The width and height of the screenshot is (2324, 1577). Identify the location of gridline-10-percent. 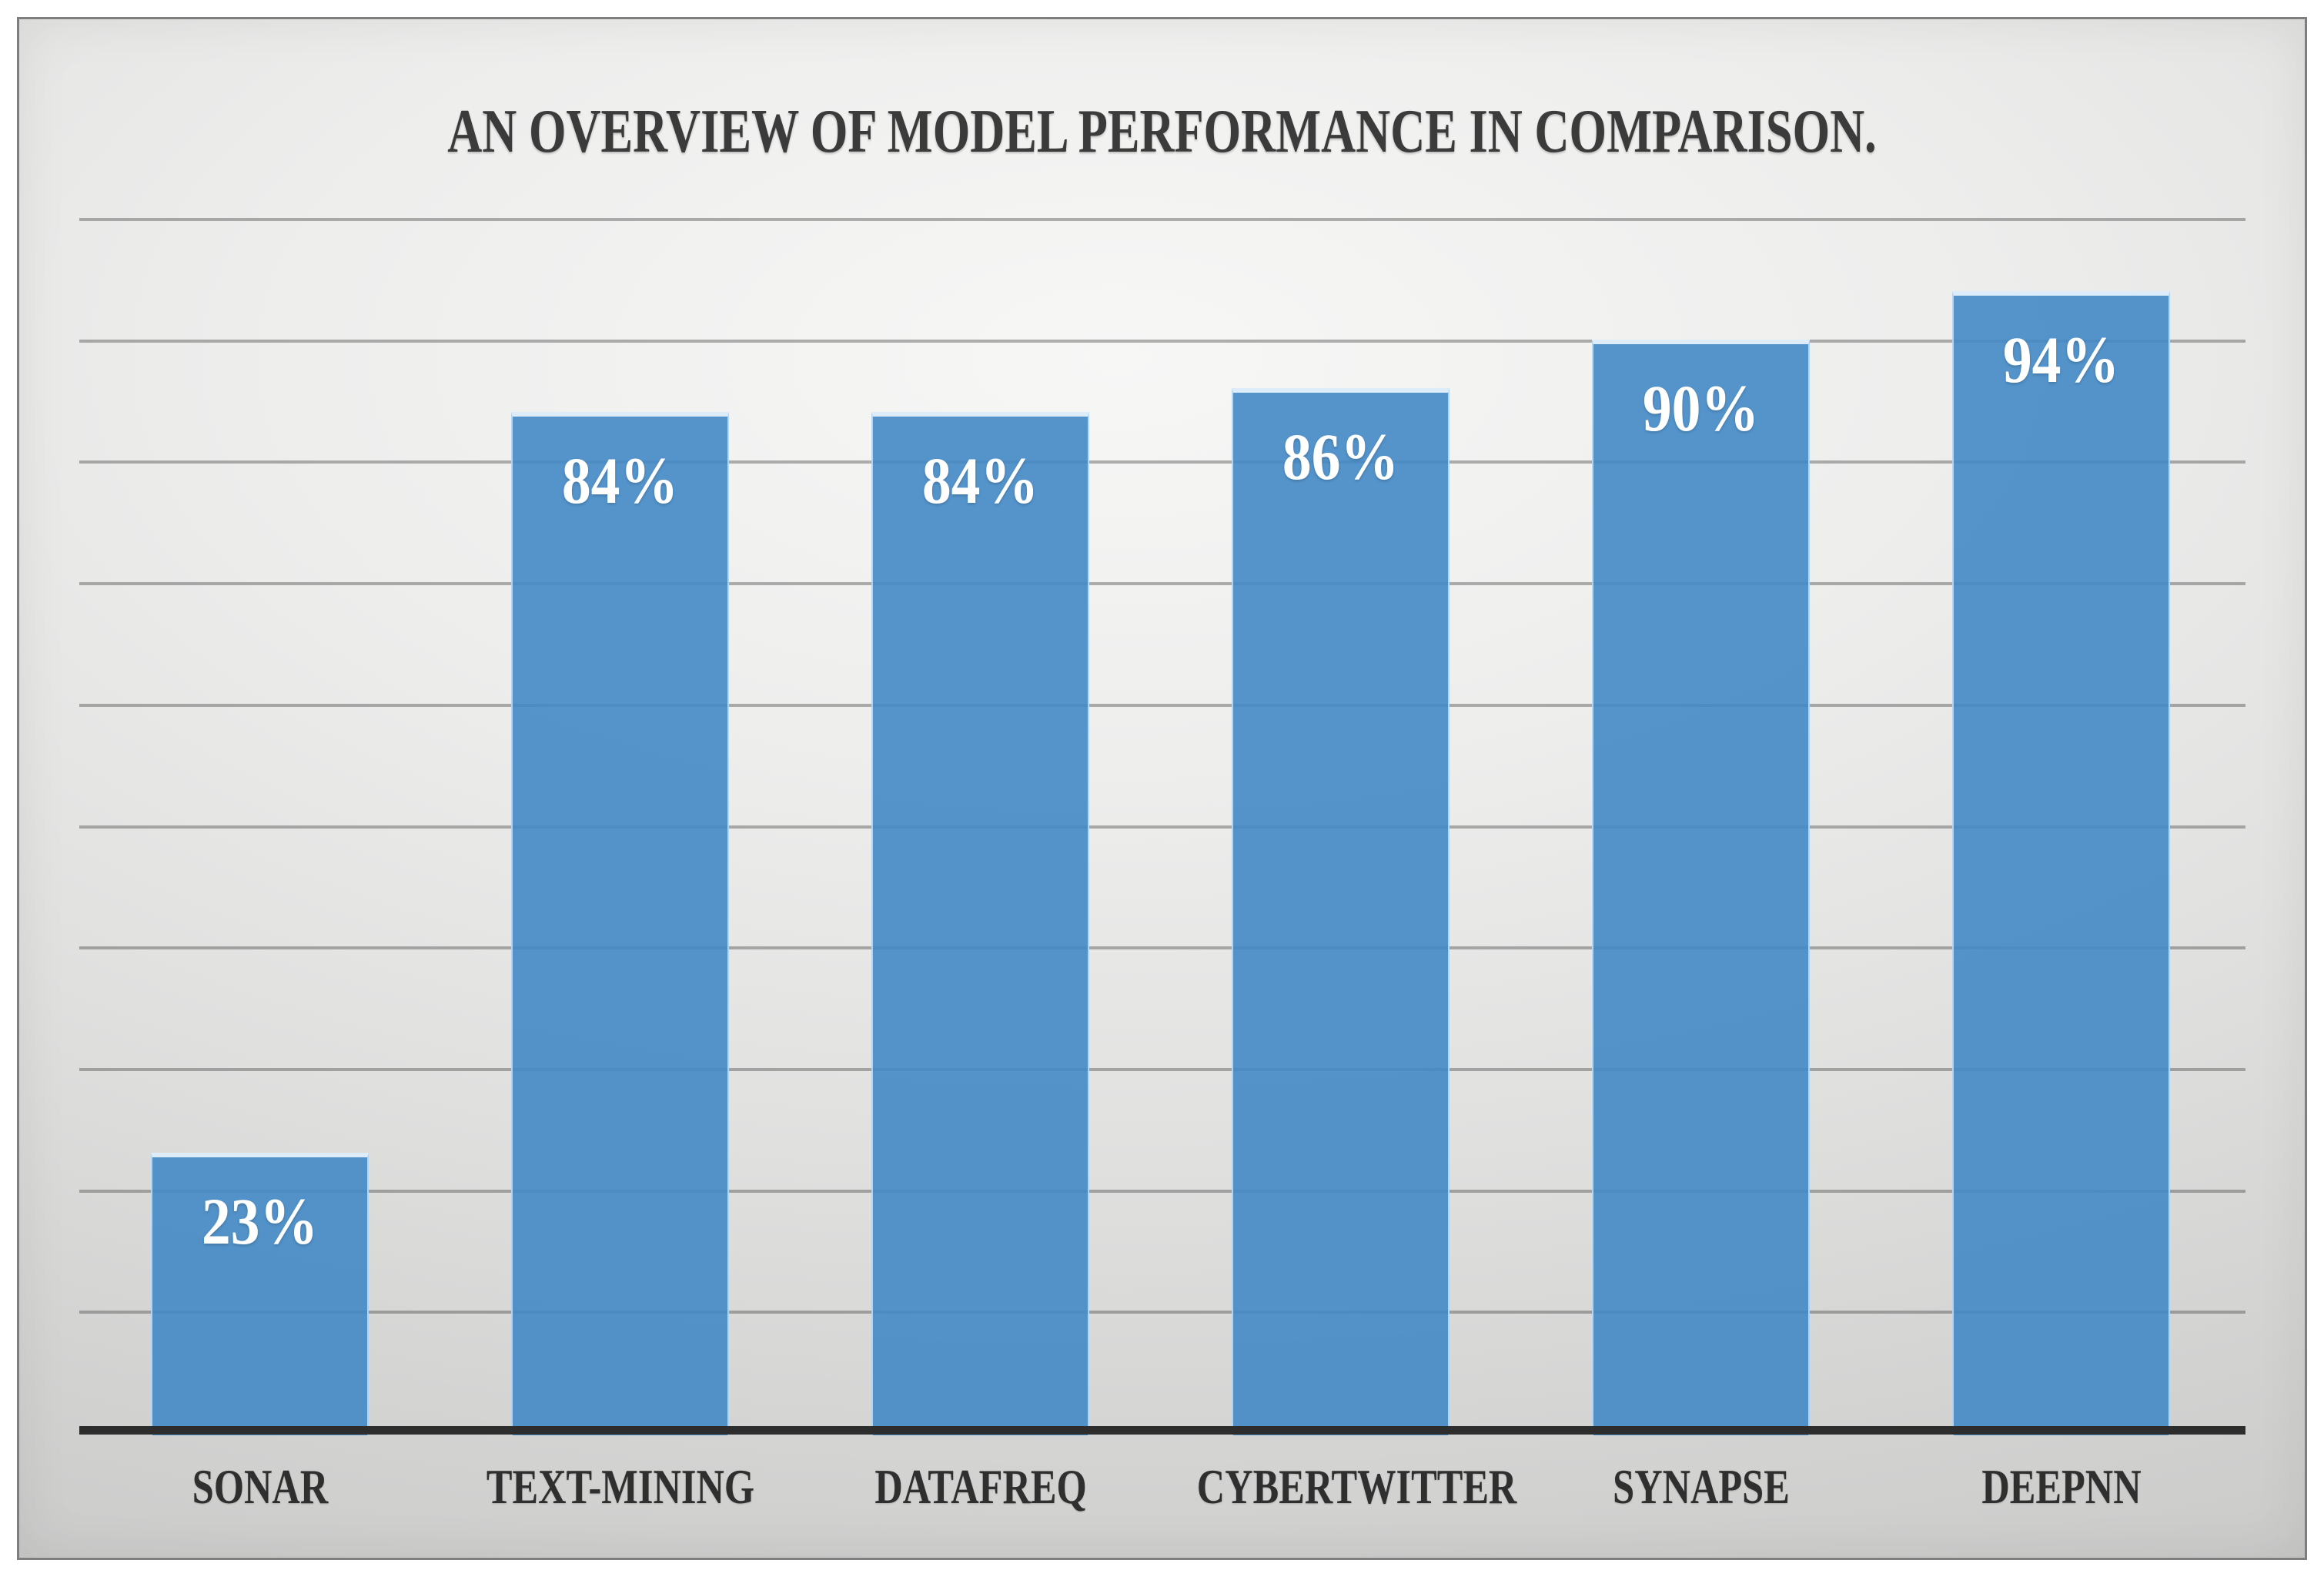
(1162, 1312).